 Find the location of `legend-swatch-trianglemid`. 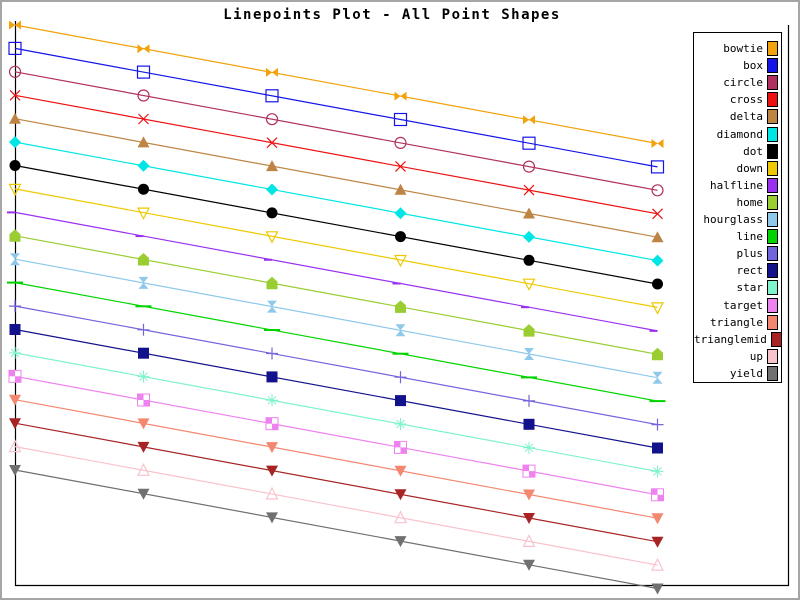

legend-swatch-trianglemid is located at coordinates (776, 339).